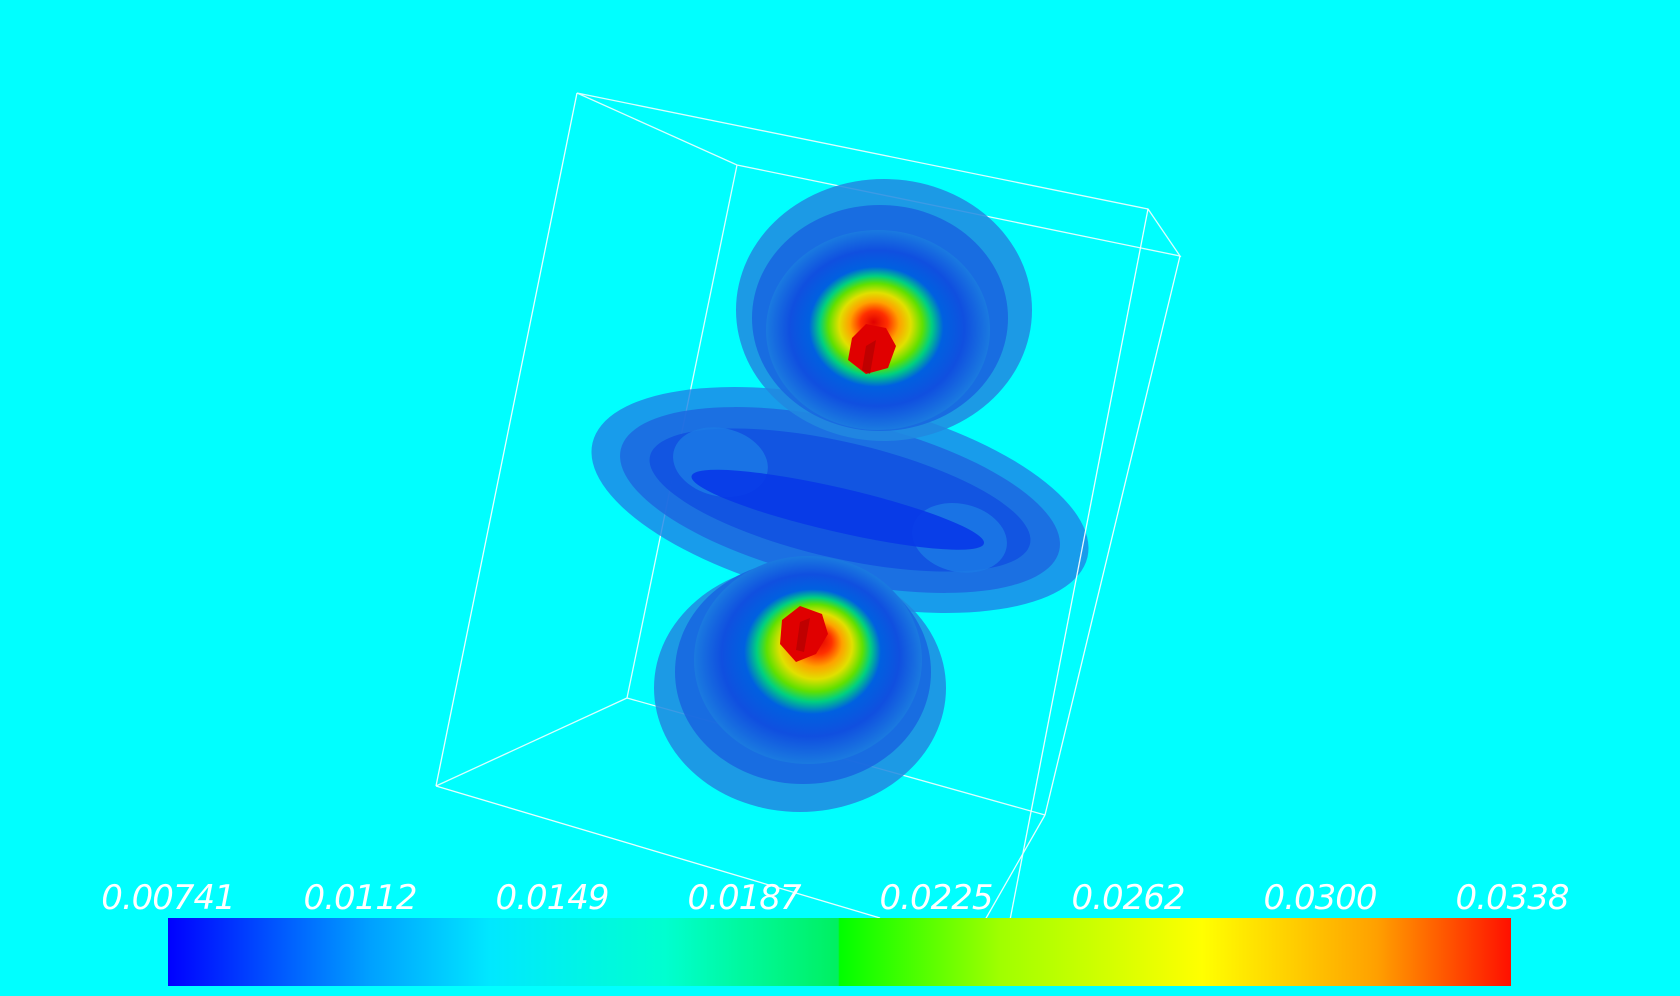 The height and width of the screenshot is (996, 1680). I want to click on colorbar-tick-label: 0.0187, so click(744, 898).